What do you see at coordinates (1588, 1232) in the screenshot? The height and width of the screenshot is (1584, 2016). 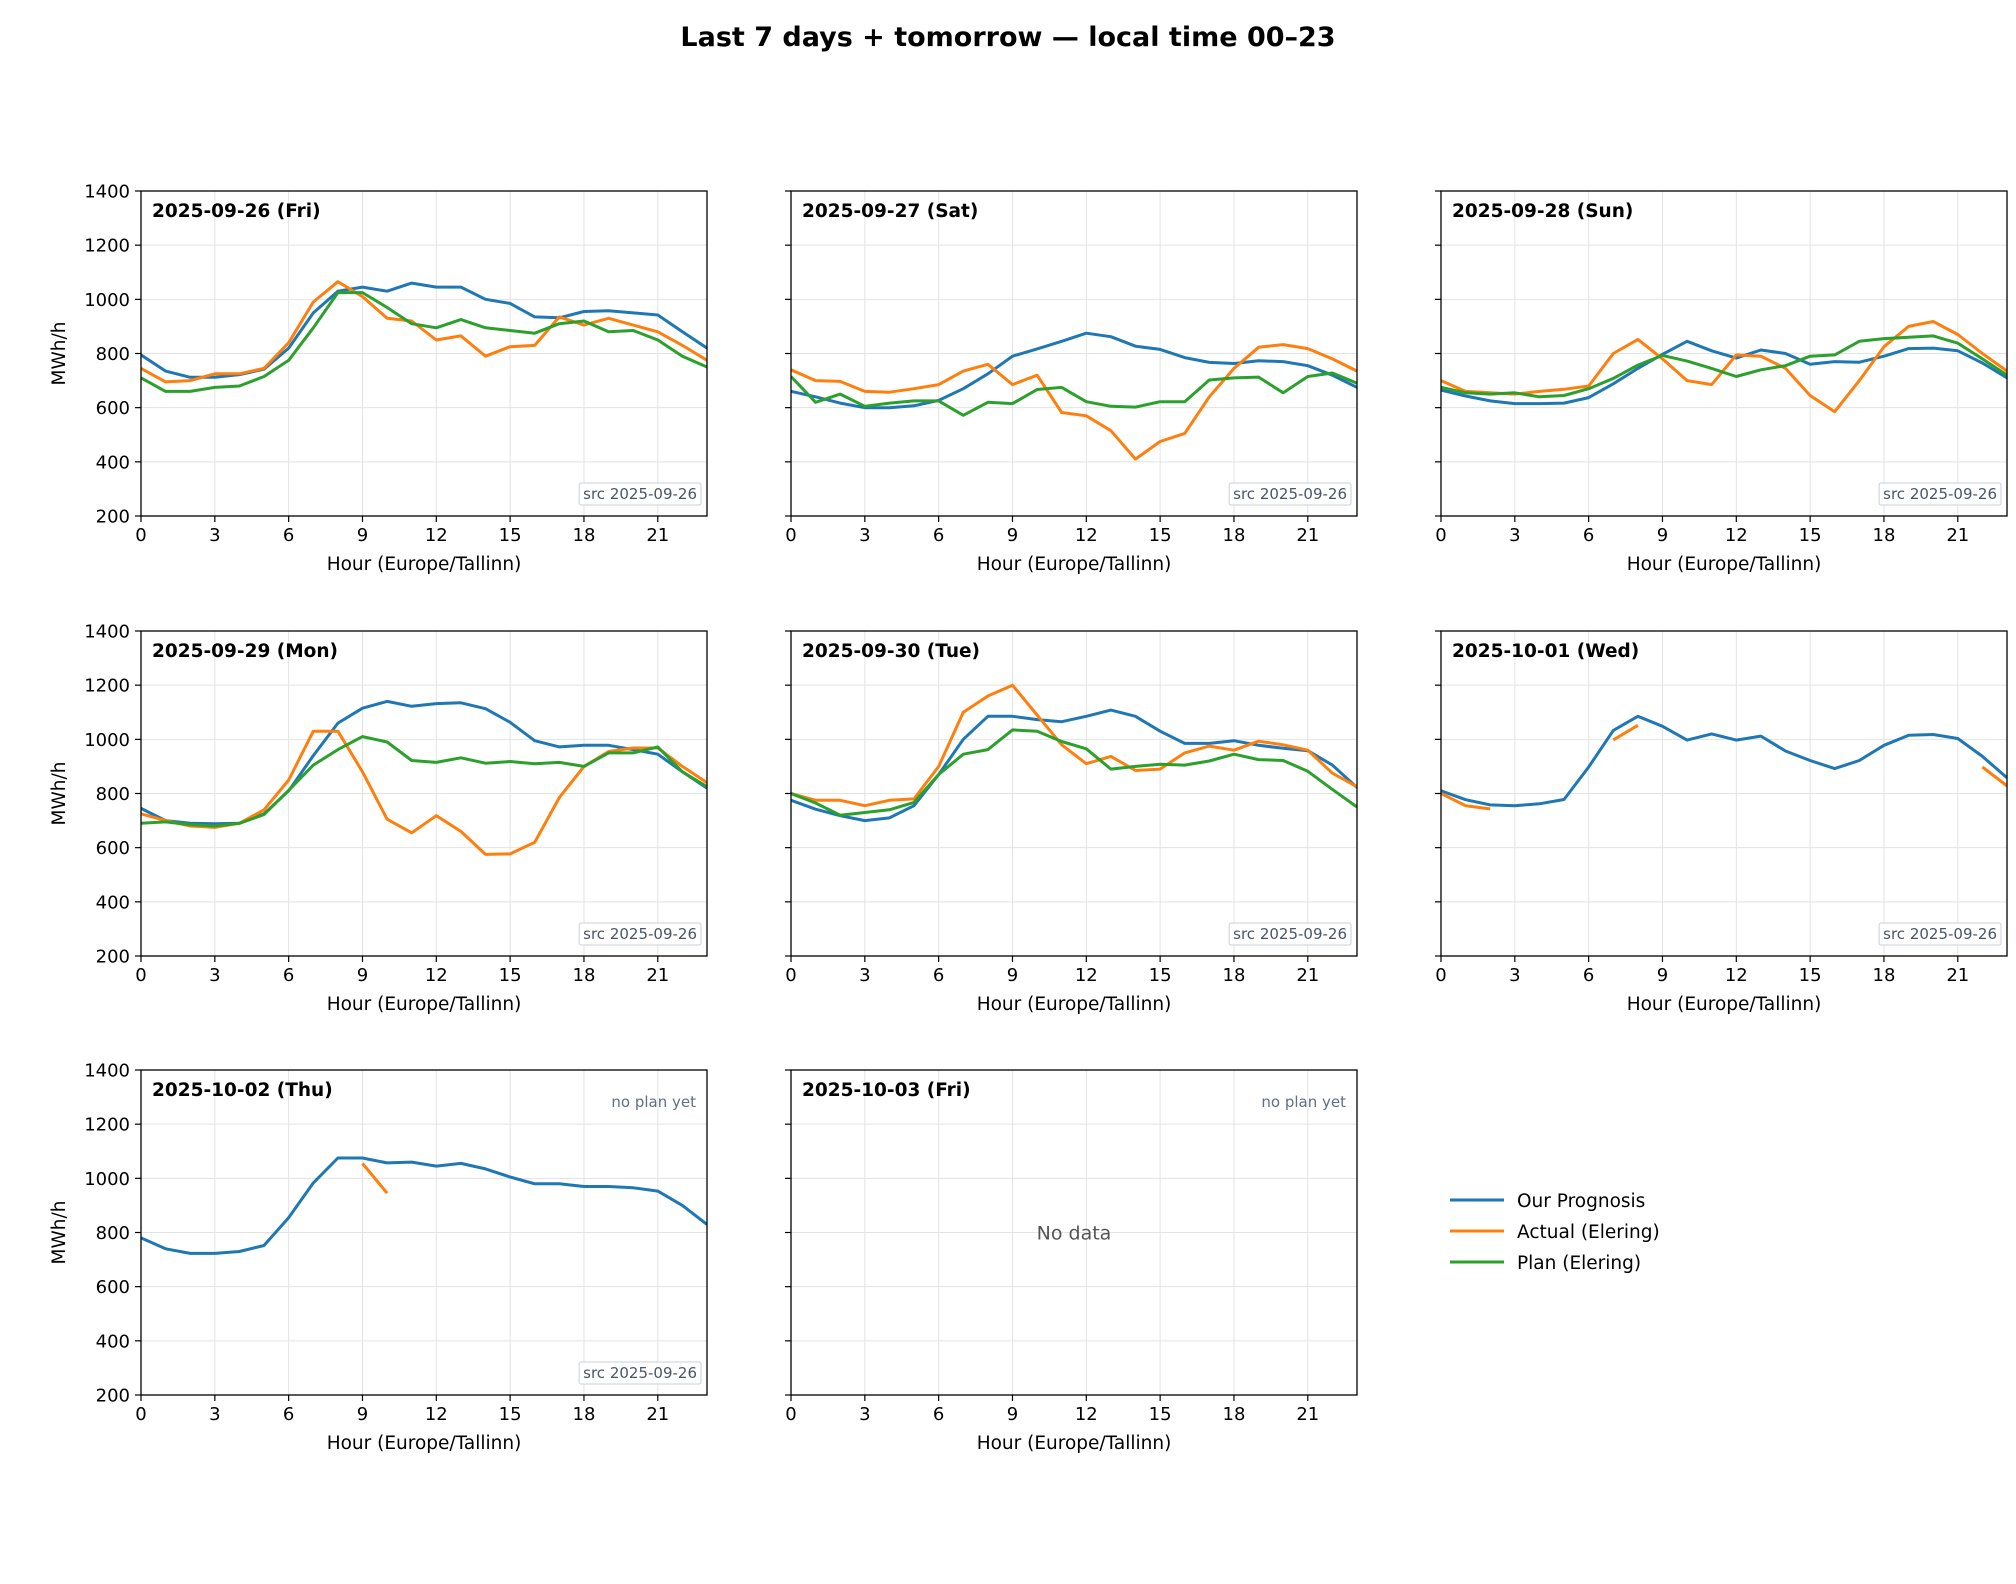 I see `legend-label: Actual (Elering)` at bounding box center [1588, 1232].